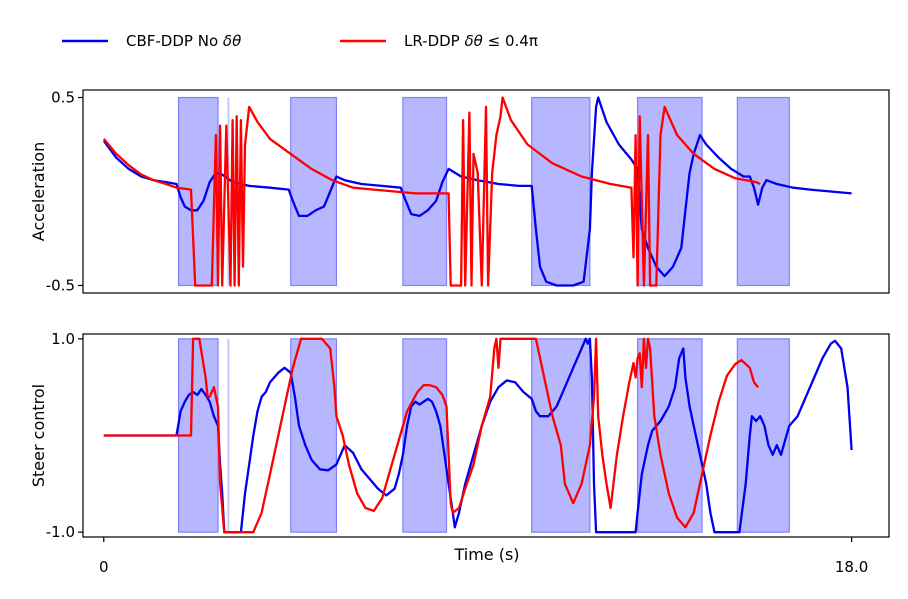  I want to click on accel-ytick-label: -0.5, so click(60, 285).